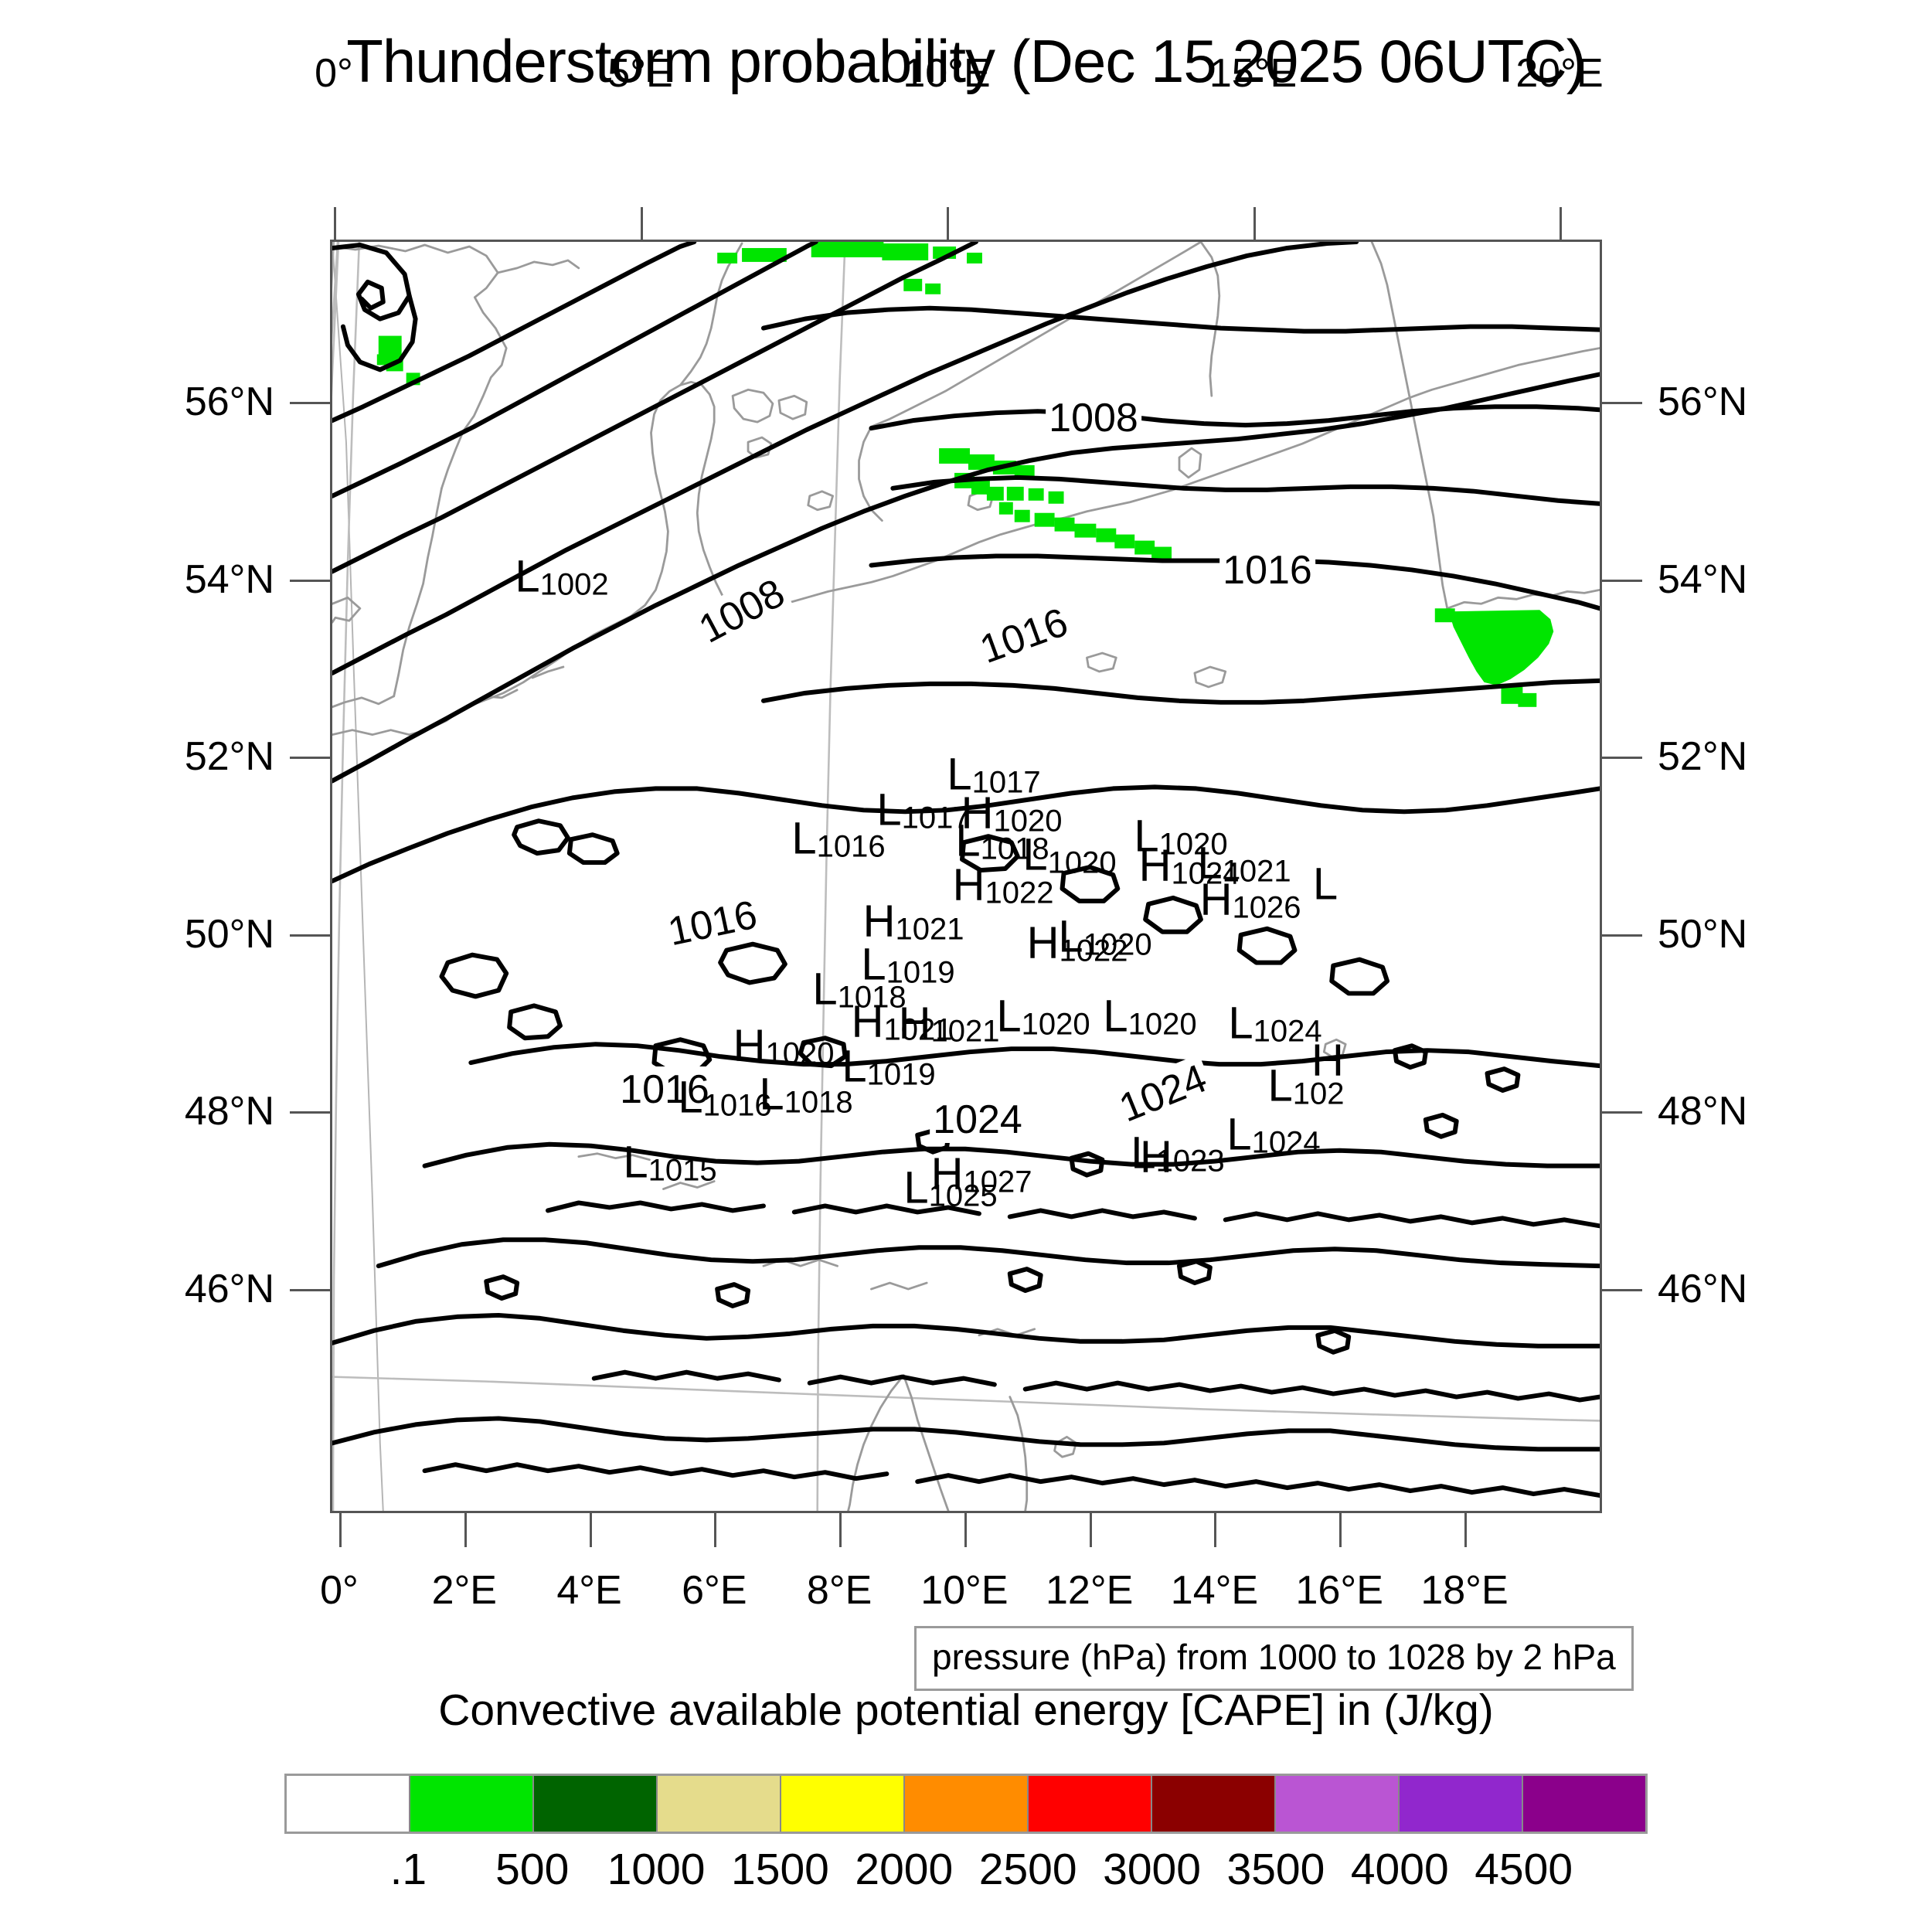 Image resolution: width=1932 pixels, height=1932 pixels. What do you see at coordinates (229, 1112) in the screenshot?
I see `left-tick-label: 48°N` at bounding box center [229, 1112].